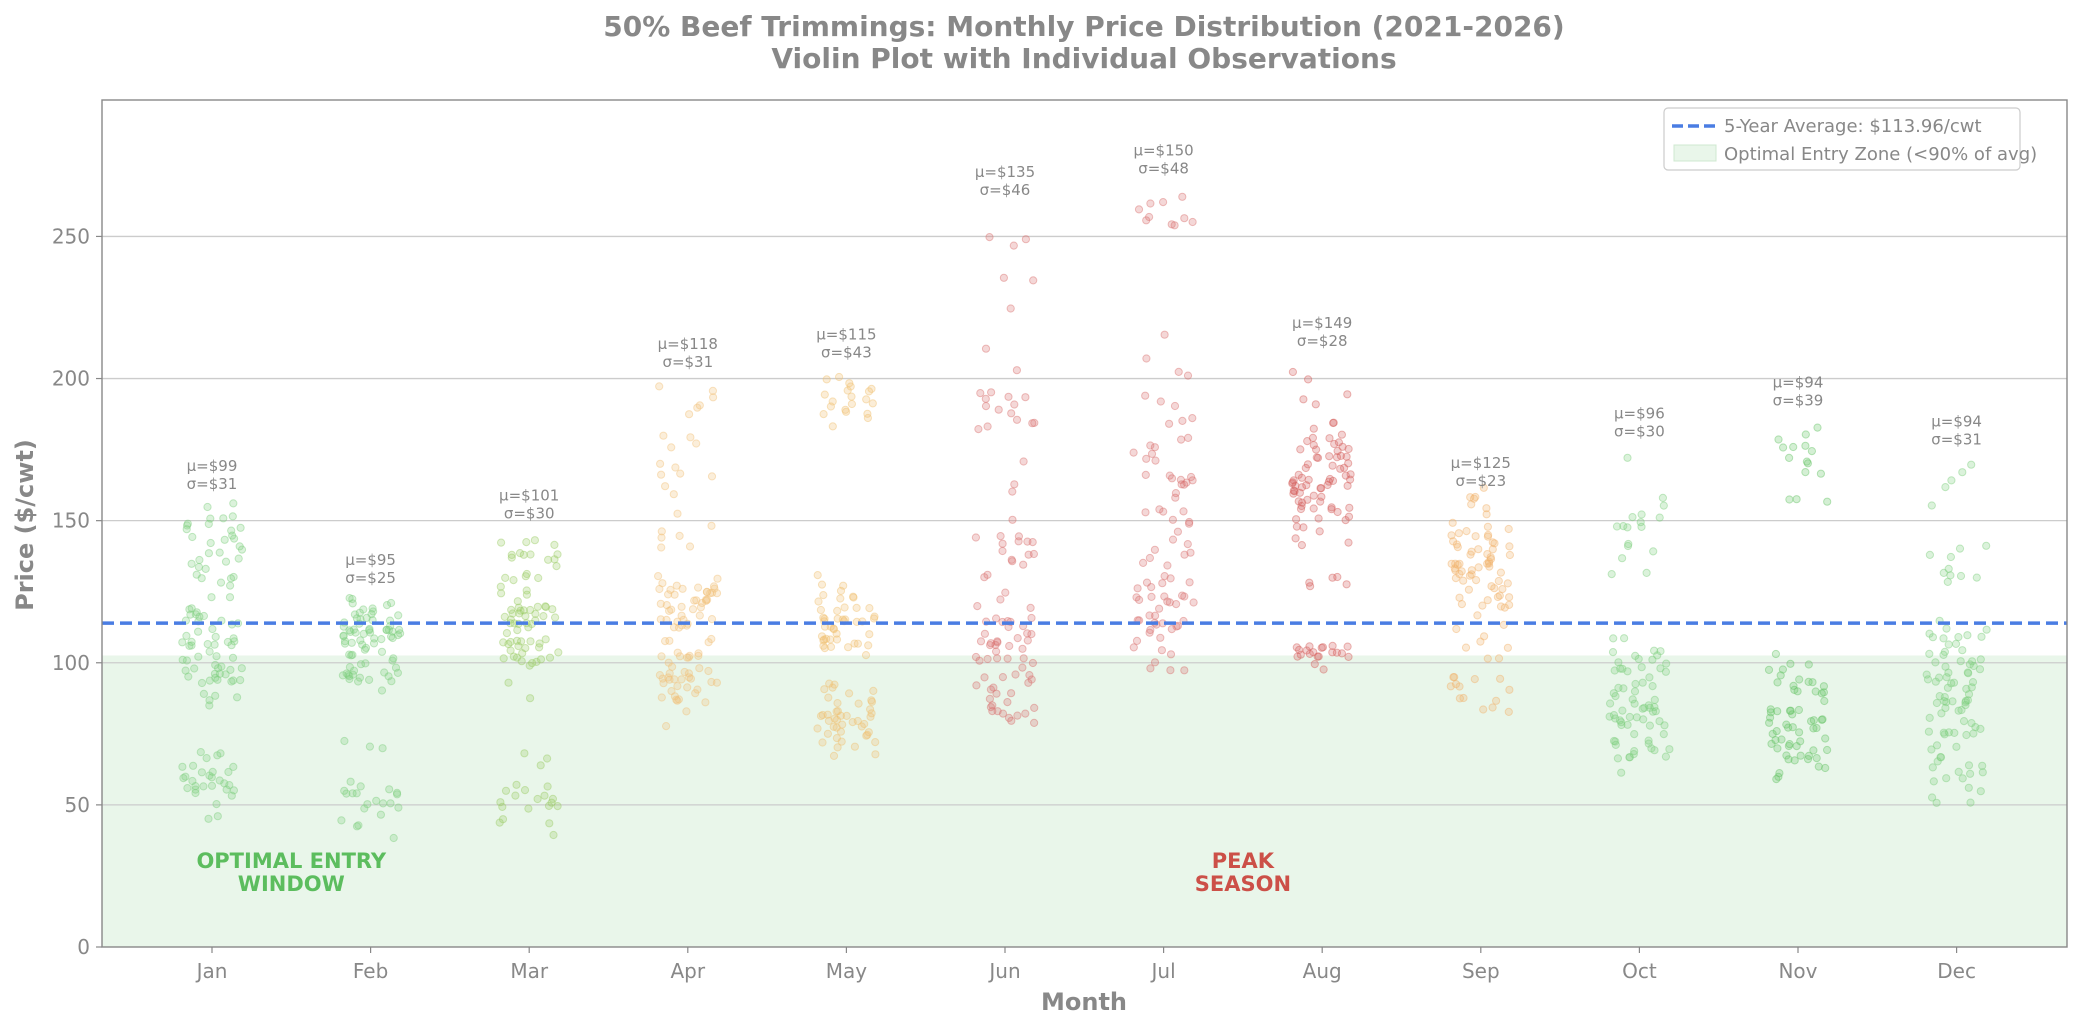  I want to click on month-sd-label: σ=$48, so click(1163, 169).